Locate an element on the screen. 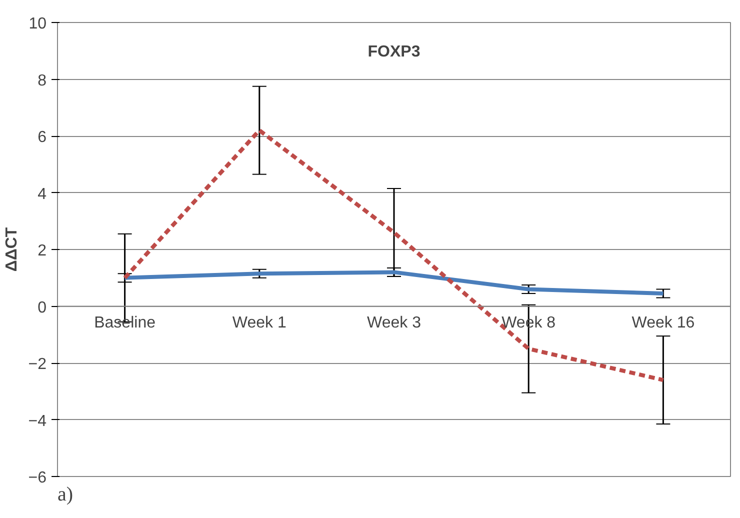 Image resolution: width=740 pixels, height=518 pixels. text: a) is located at coordinates (66, 495).